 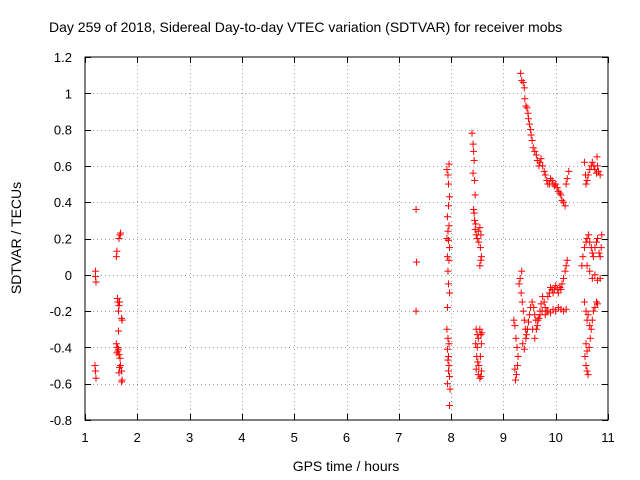 What do you see at coordinates (398, 437) in the screenshot?
I see `x-tick-label: 7` at bounding box center [398, 437].